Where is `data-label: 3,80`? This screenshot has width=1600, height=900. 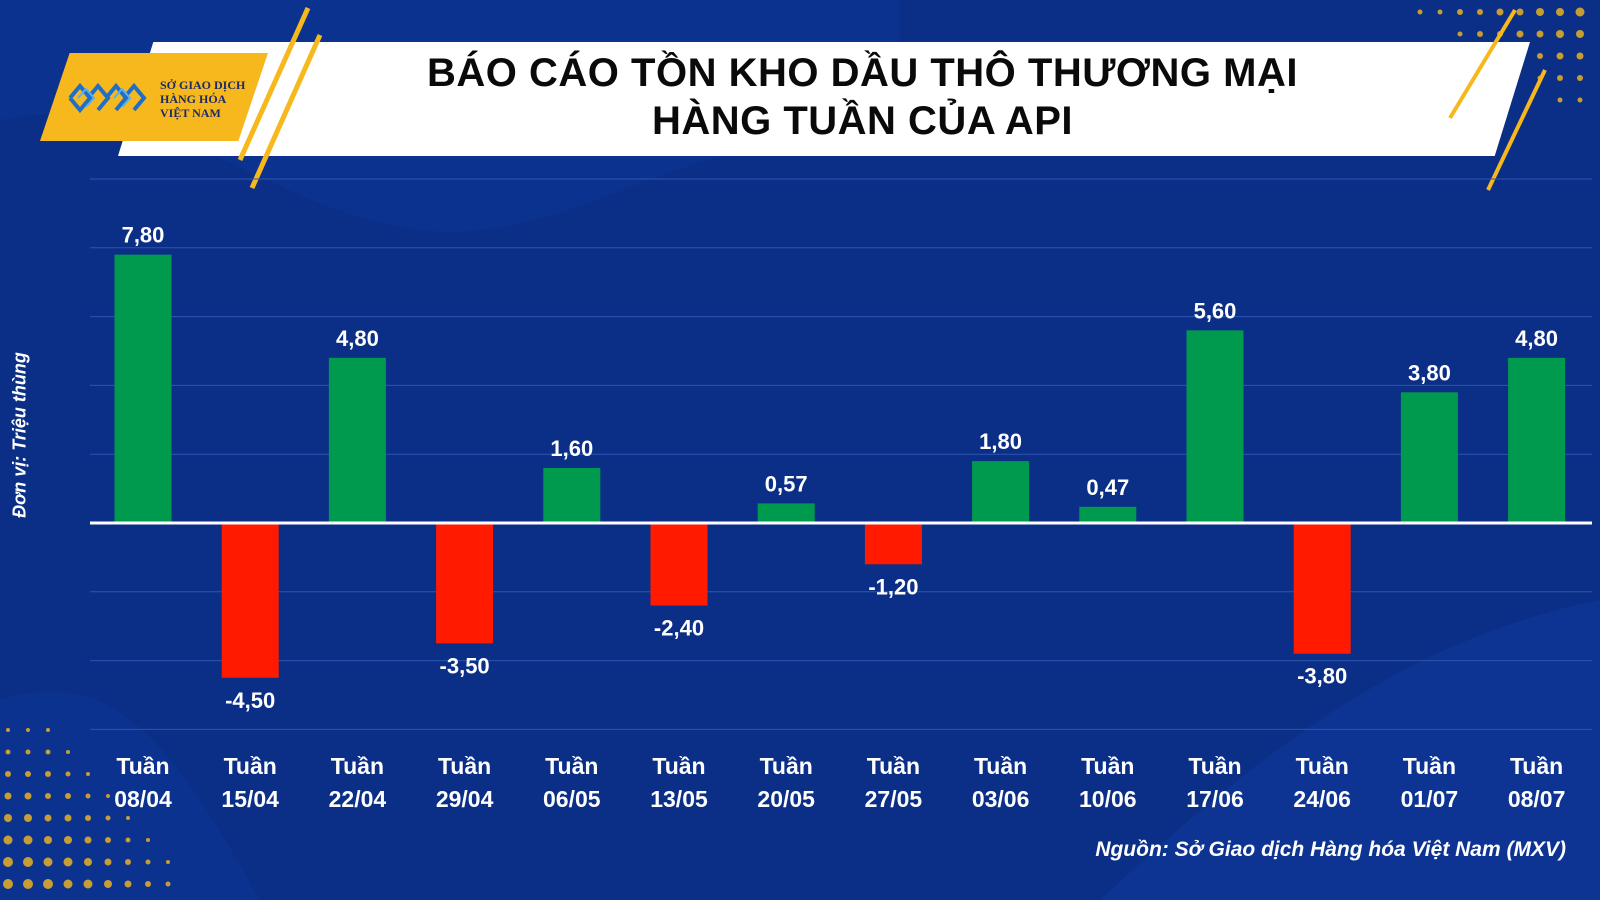 data-label: 3,80 is located at coordinates (1429, 372).